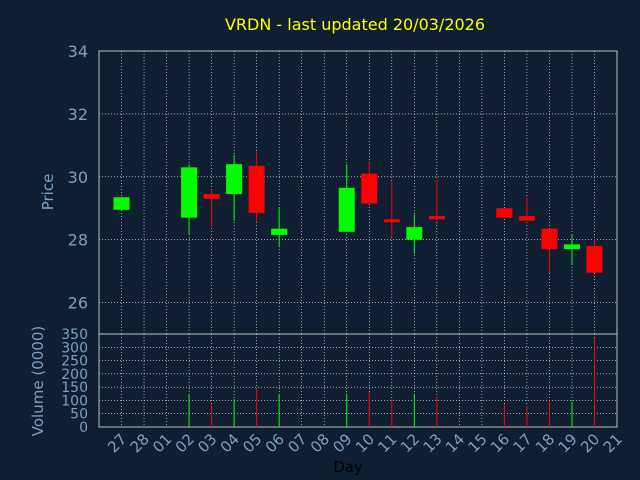 This screenshot has height=480, width=640. Describe the element at coordinates (74, 348) in the screenshot. I see `volume-tick-label: 300` at that location.